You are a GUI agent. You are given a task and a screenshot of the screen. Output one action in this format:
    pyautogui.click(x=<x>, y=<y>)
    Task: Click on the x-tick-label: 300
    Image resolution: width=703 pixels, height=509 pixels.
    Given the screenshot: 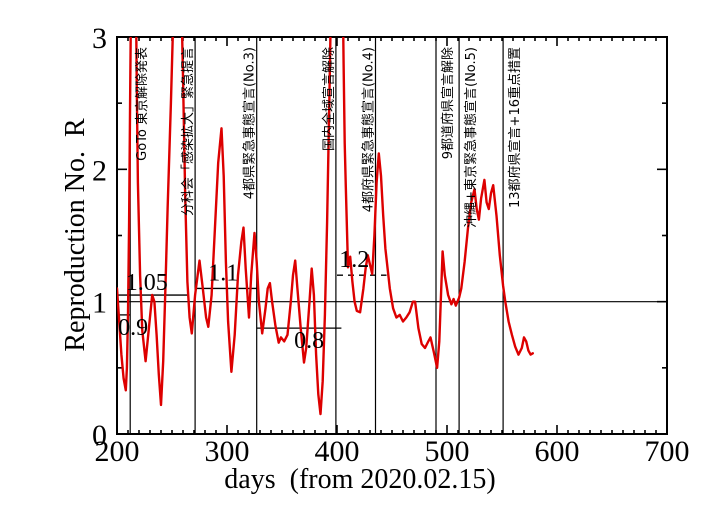 What is the action you would take?
    pyautogui.click(x=227, y=451)
    